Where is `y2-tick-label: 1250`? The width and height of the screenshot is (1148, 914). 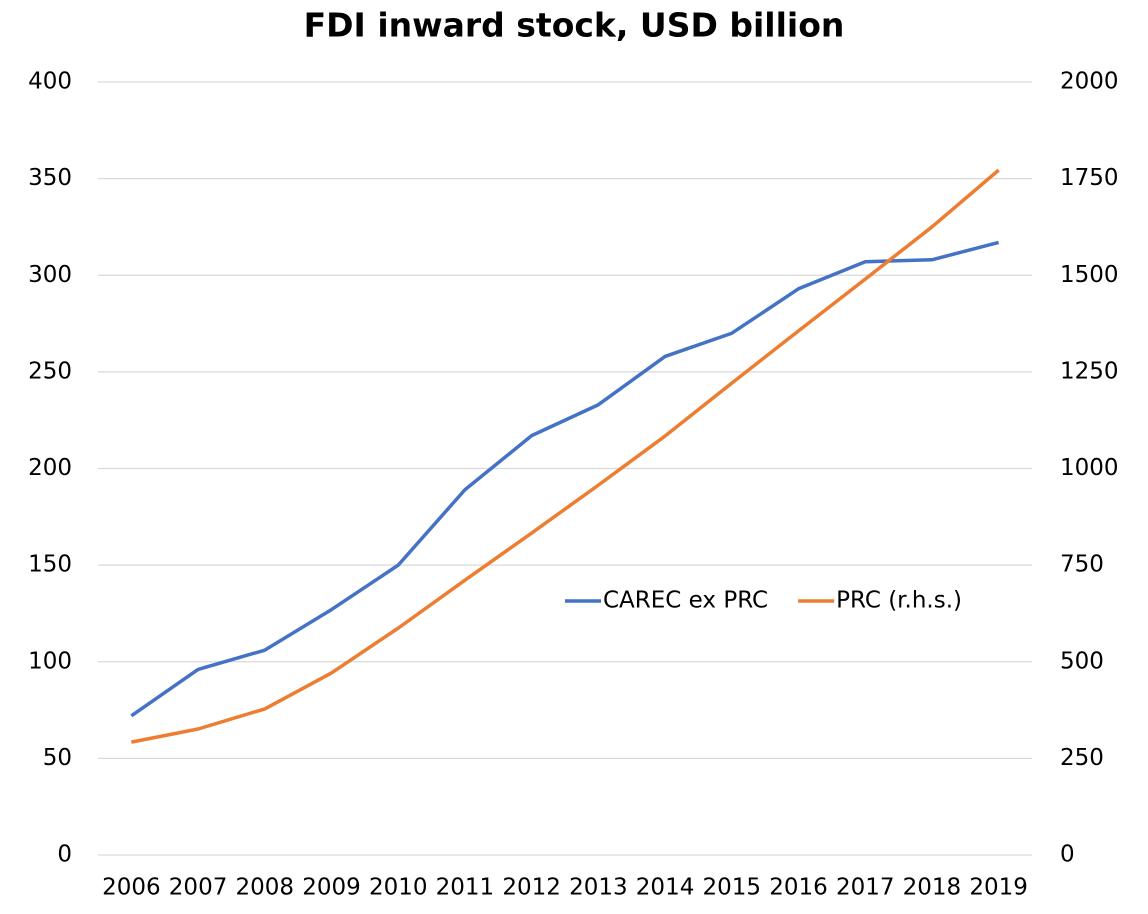
y2-tick-label: 1250 is located at coordinates (1089, 371).